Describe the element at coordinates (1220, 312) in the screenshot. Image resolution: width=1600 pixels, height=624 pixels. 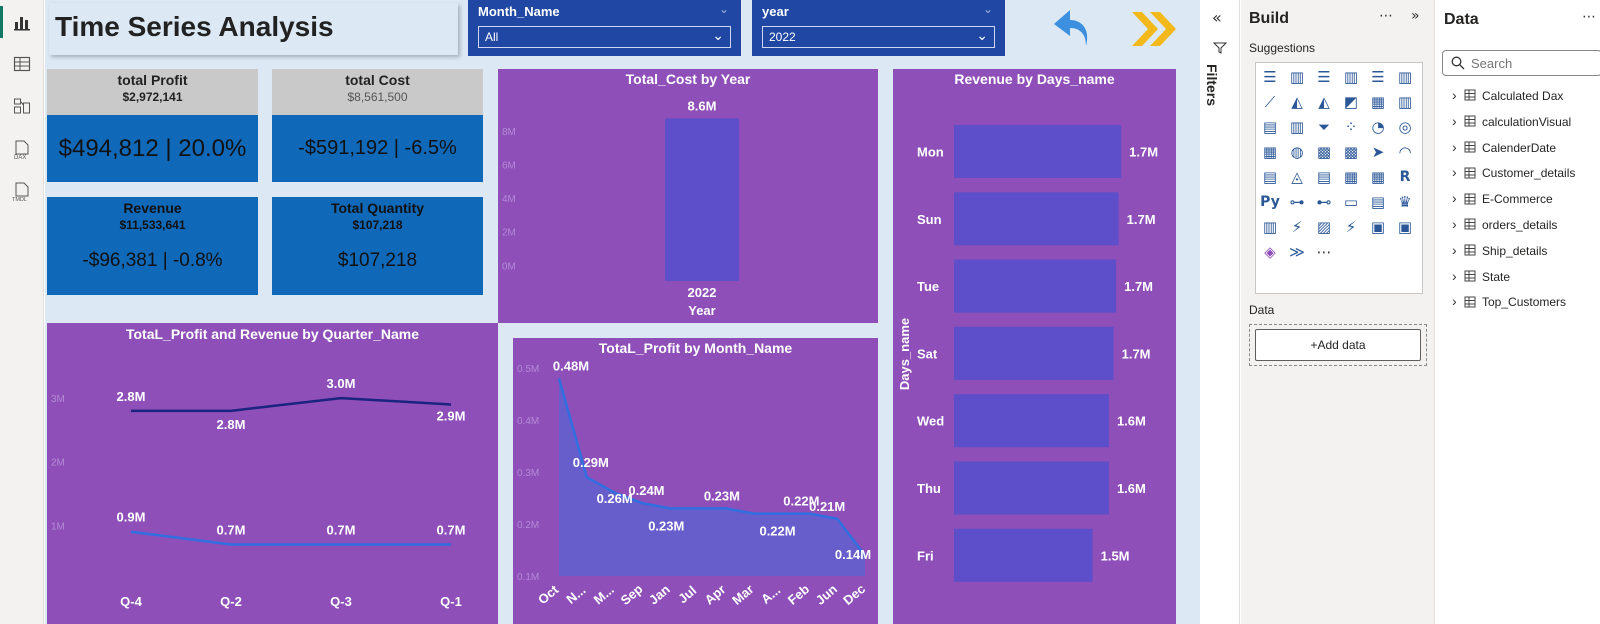
I see `filters-pane-collapsed: « Filters` at that location.